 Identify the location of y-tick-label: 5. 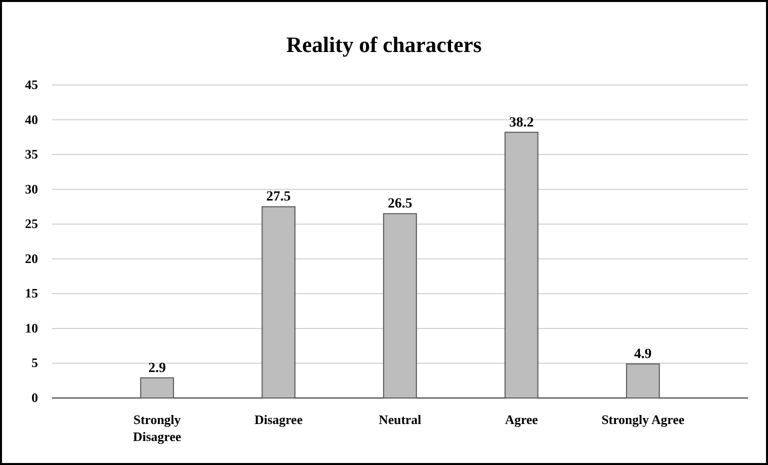
(35, 362).